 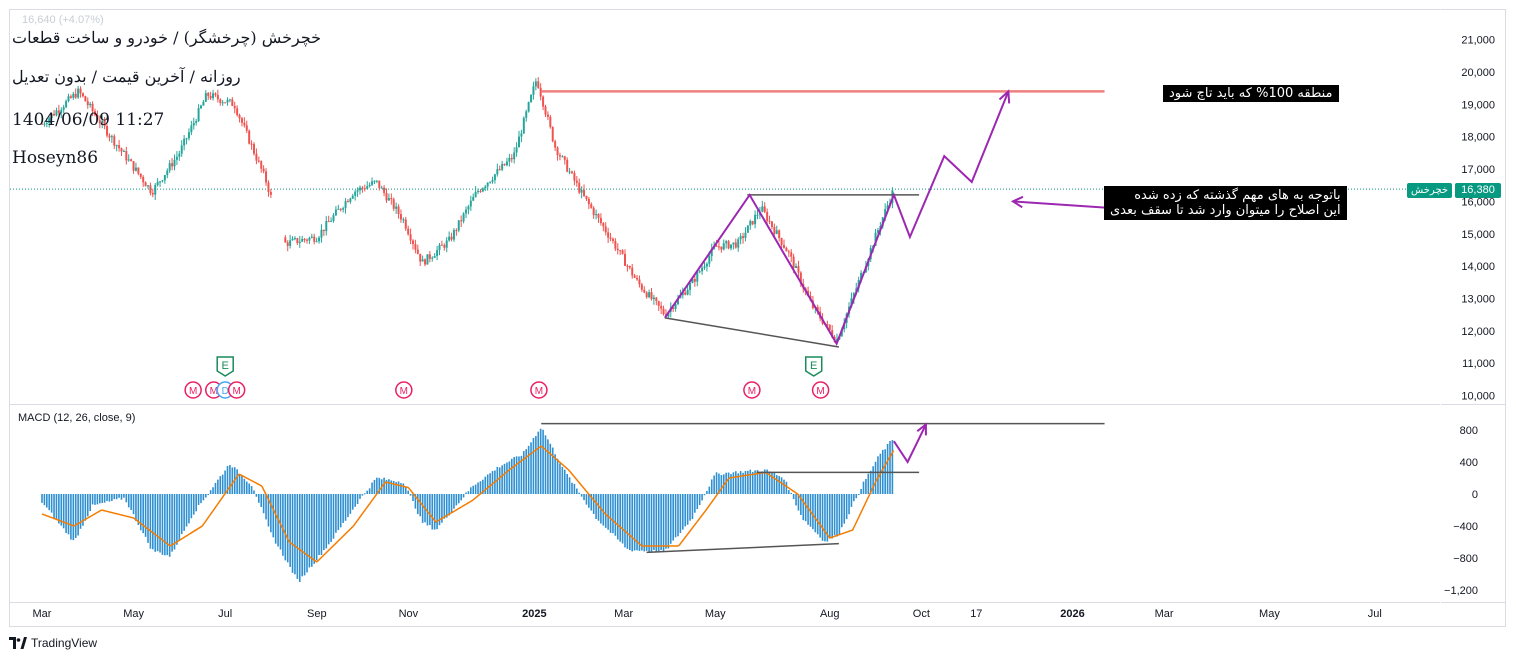 I want to click on macd-lower-trendline, so click(x=742, y=548).